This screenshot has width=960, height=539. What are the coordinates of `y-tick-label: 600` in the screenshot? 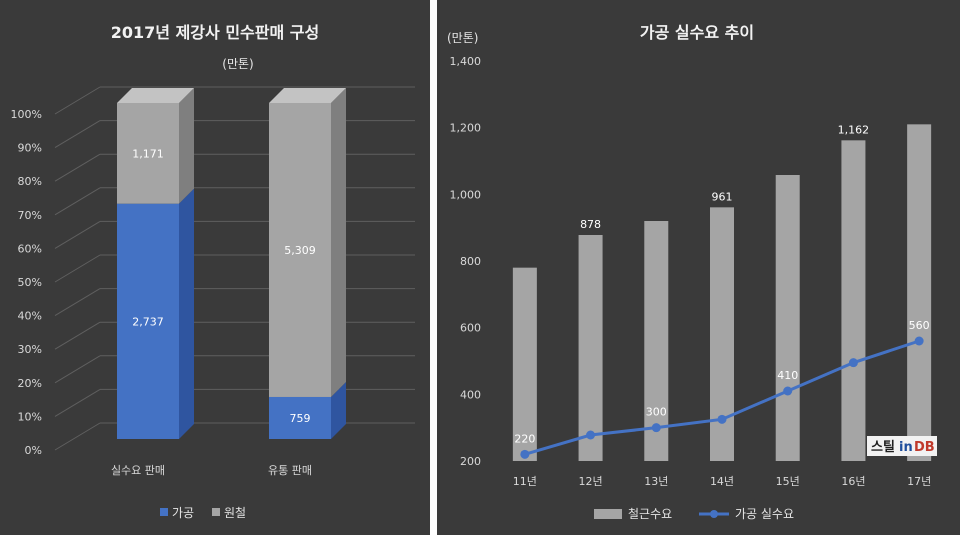 It's located at (470, 328).